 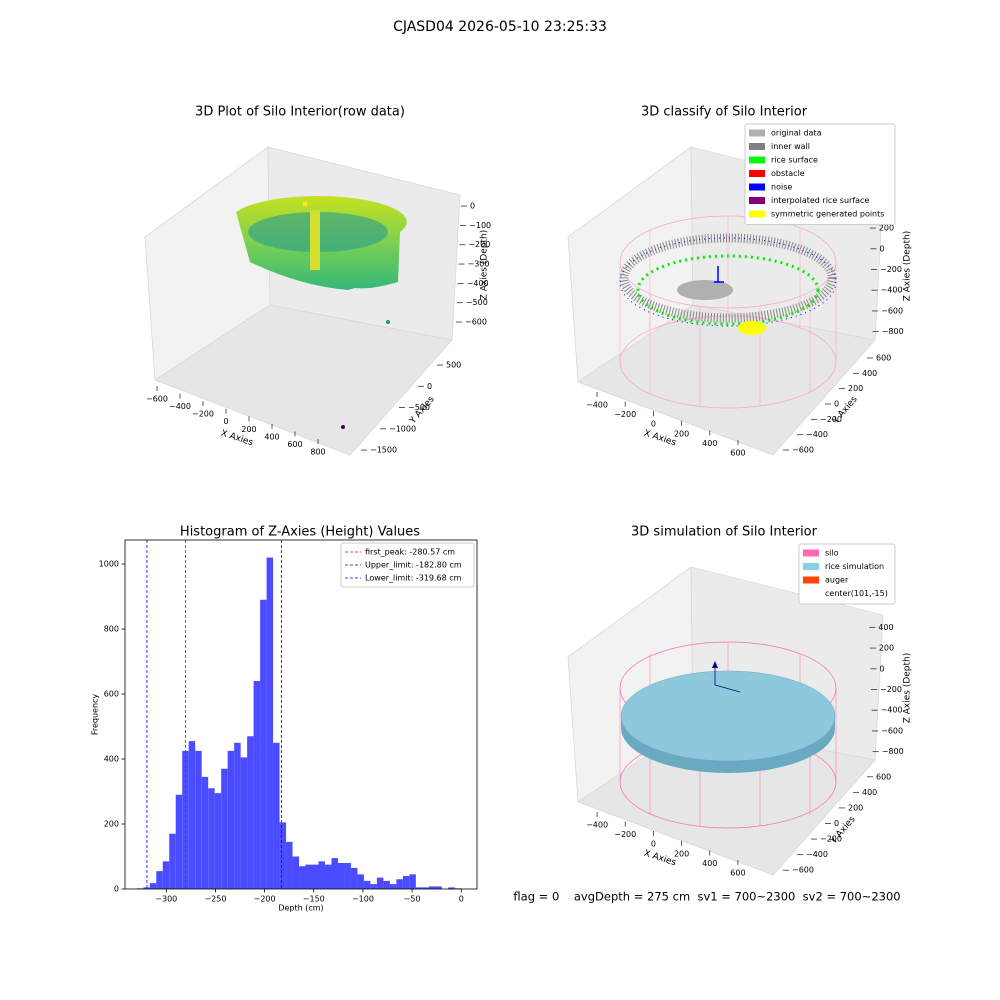 I want to click on legend: silo rice simulation auger center(101,-15), so click(x=847, y=574).